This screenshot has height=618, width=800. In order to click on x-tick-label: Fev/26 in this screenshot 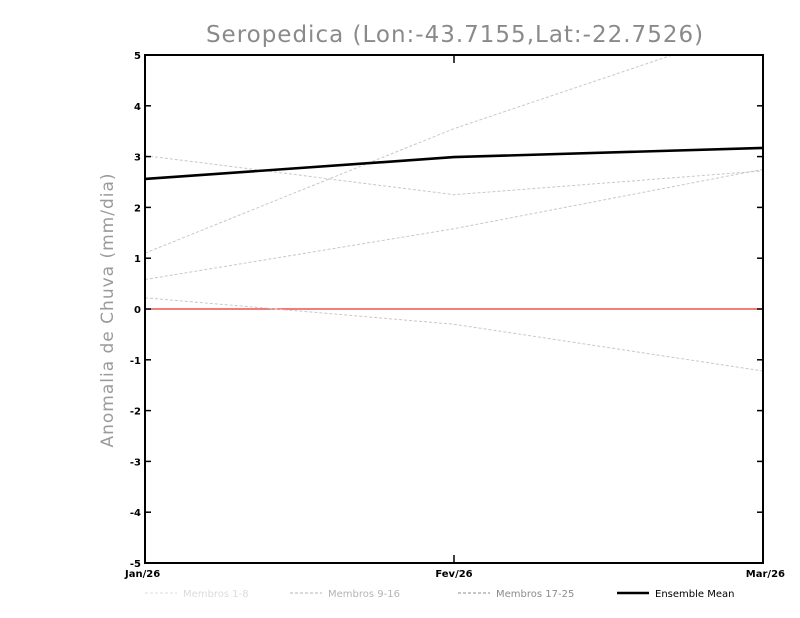, I will do `click(453, 574)`.